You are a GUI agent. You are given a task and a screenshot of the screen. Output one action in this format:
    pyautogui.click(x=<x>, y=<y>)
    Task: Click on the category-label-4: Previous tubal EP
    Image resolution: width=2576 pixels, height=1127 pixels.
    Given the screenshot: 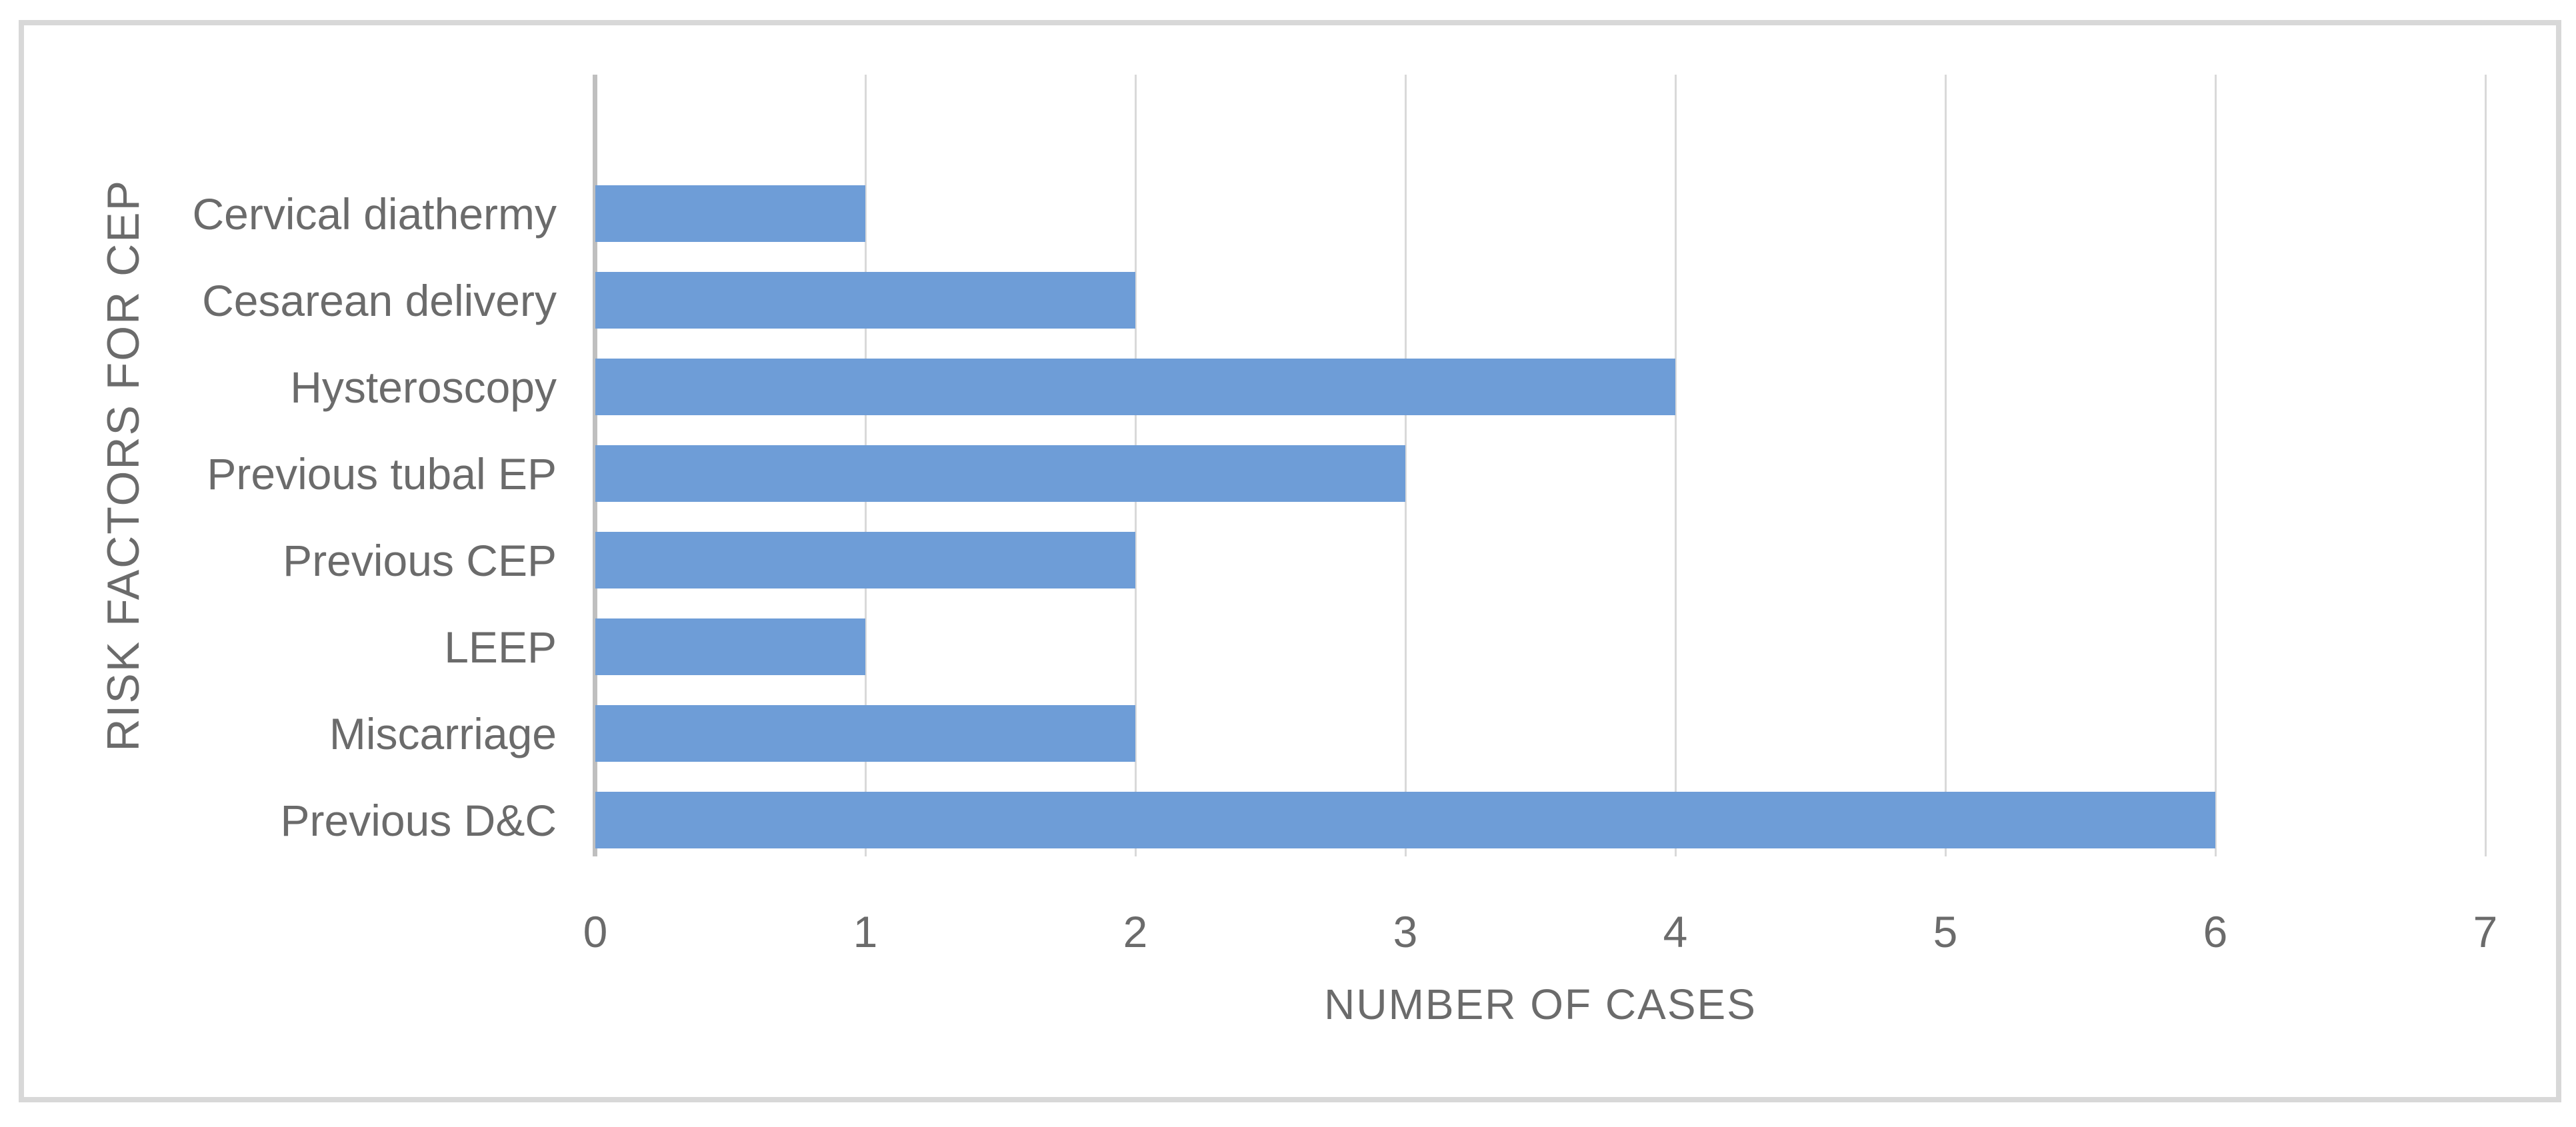 What is the action you would take?
    pyautogui.click(x=382, y=474)
    